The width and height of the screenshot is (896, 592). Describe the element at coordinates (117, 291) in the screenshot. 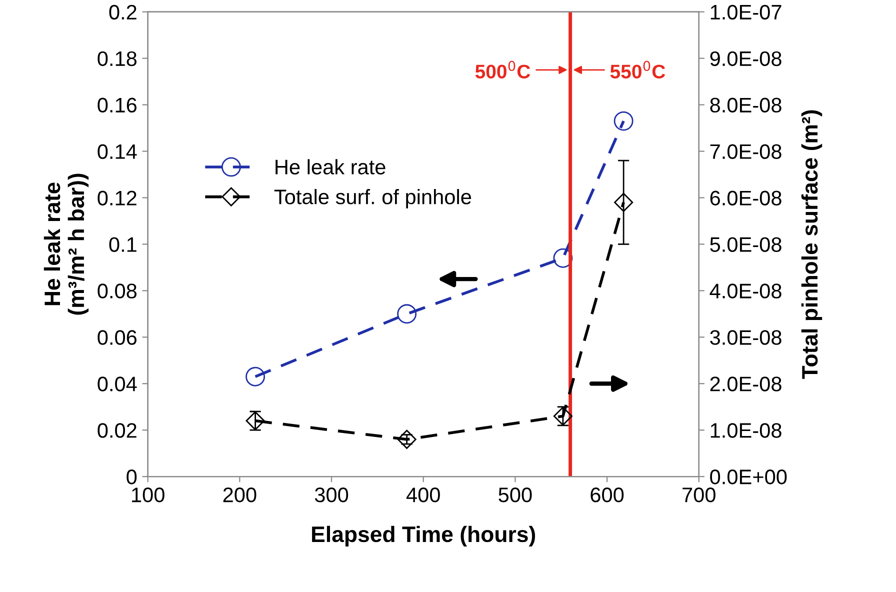

I see `y-tick-label: 0.08` at that location.